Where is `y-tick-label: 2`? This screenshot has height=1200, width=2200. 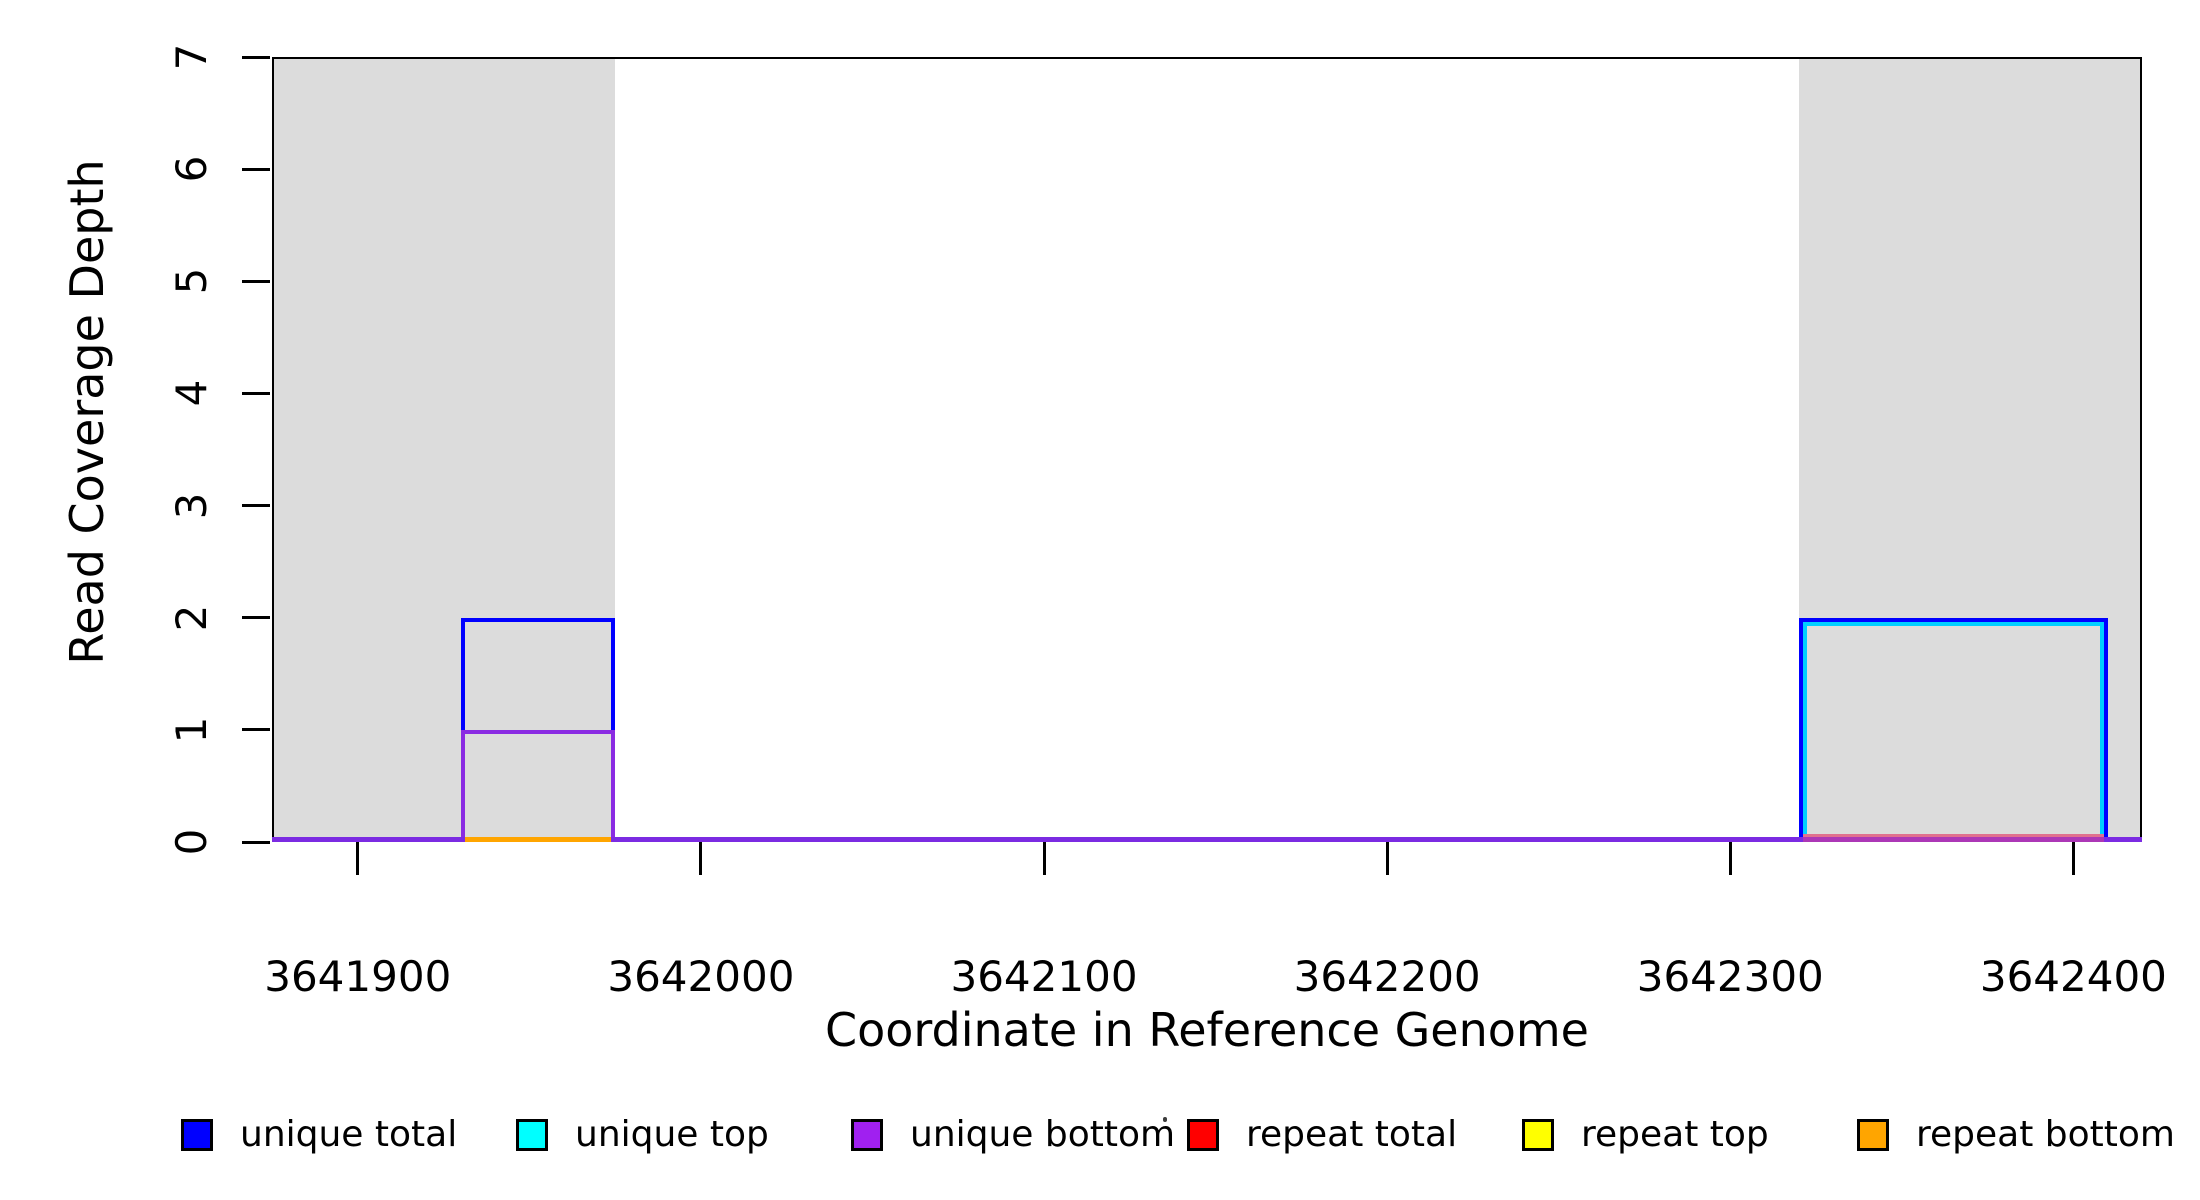 y-tick-label: 2 is located at coordinates (191, 618).